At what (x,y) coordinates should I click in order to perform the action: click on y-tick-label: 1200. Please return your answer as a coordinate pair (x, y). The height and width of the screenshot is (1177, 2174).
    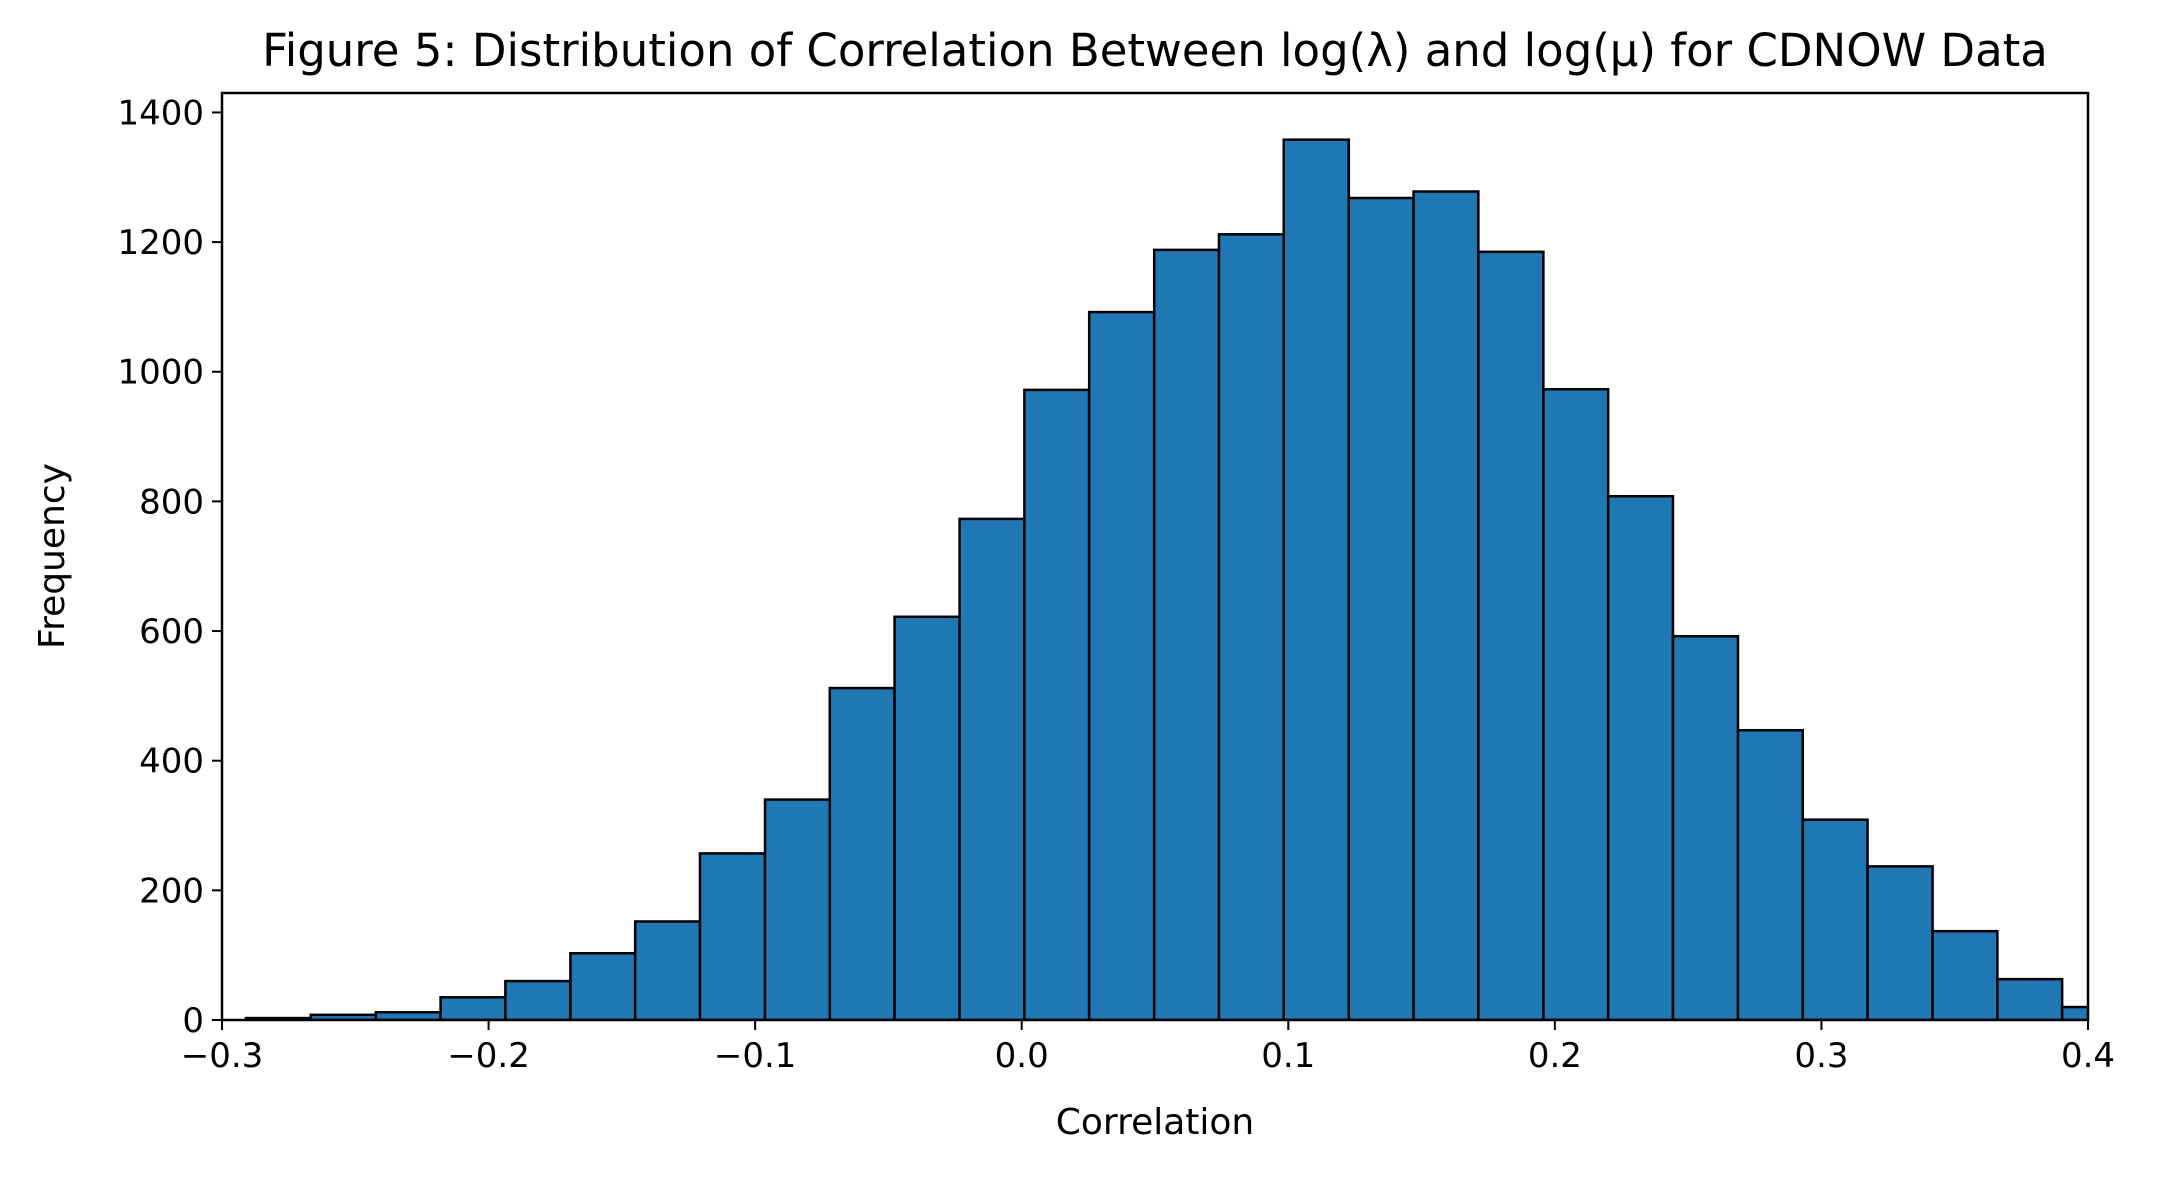
    Looking at the image, I should click on (160, 243).